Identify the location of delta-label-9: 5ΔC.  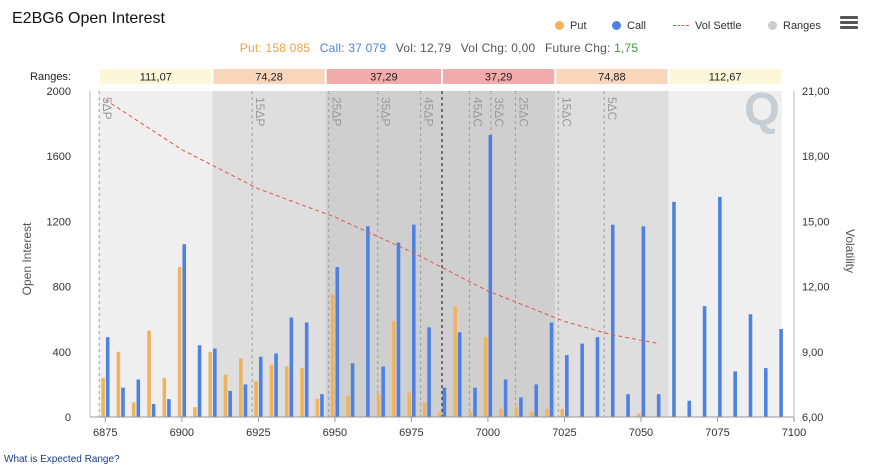
(612, 109).